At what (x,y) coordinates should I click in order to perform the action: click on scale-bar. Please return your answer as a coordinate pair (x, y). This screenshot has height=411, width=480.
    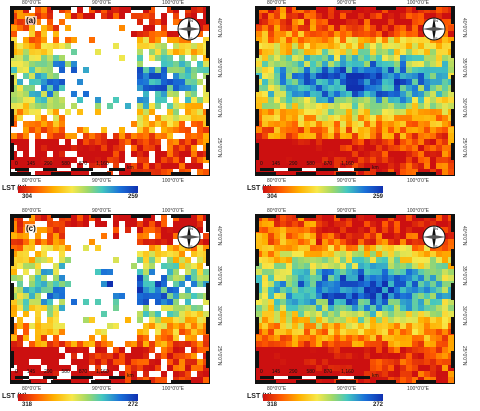
    Looking at the image, I should click on (70, 377).